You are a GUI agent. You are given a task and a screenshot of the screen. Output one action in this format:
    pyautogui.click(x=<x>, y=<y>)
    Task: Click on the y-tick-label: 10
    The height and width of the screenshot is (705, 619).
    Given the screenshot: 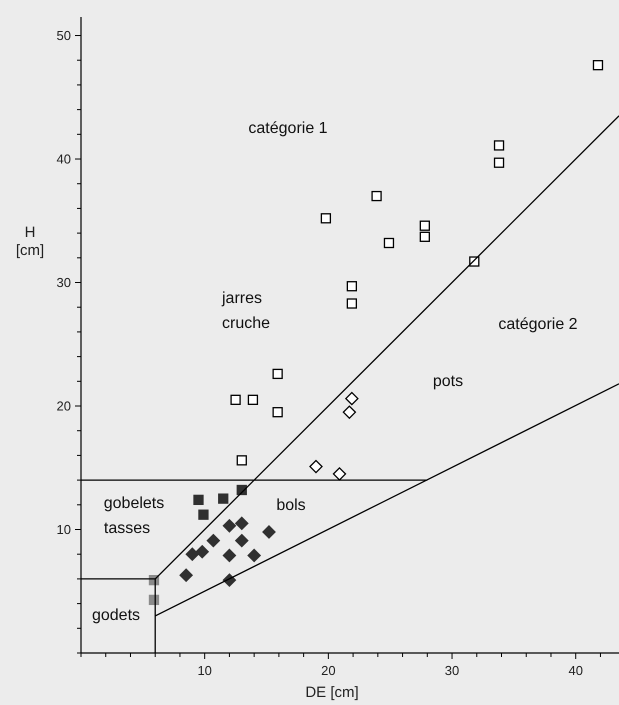 What is the action you would take?
    pyautogui.click(x=63, y=530)
    